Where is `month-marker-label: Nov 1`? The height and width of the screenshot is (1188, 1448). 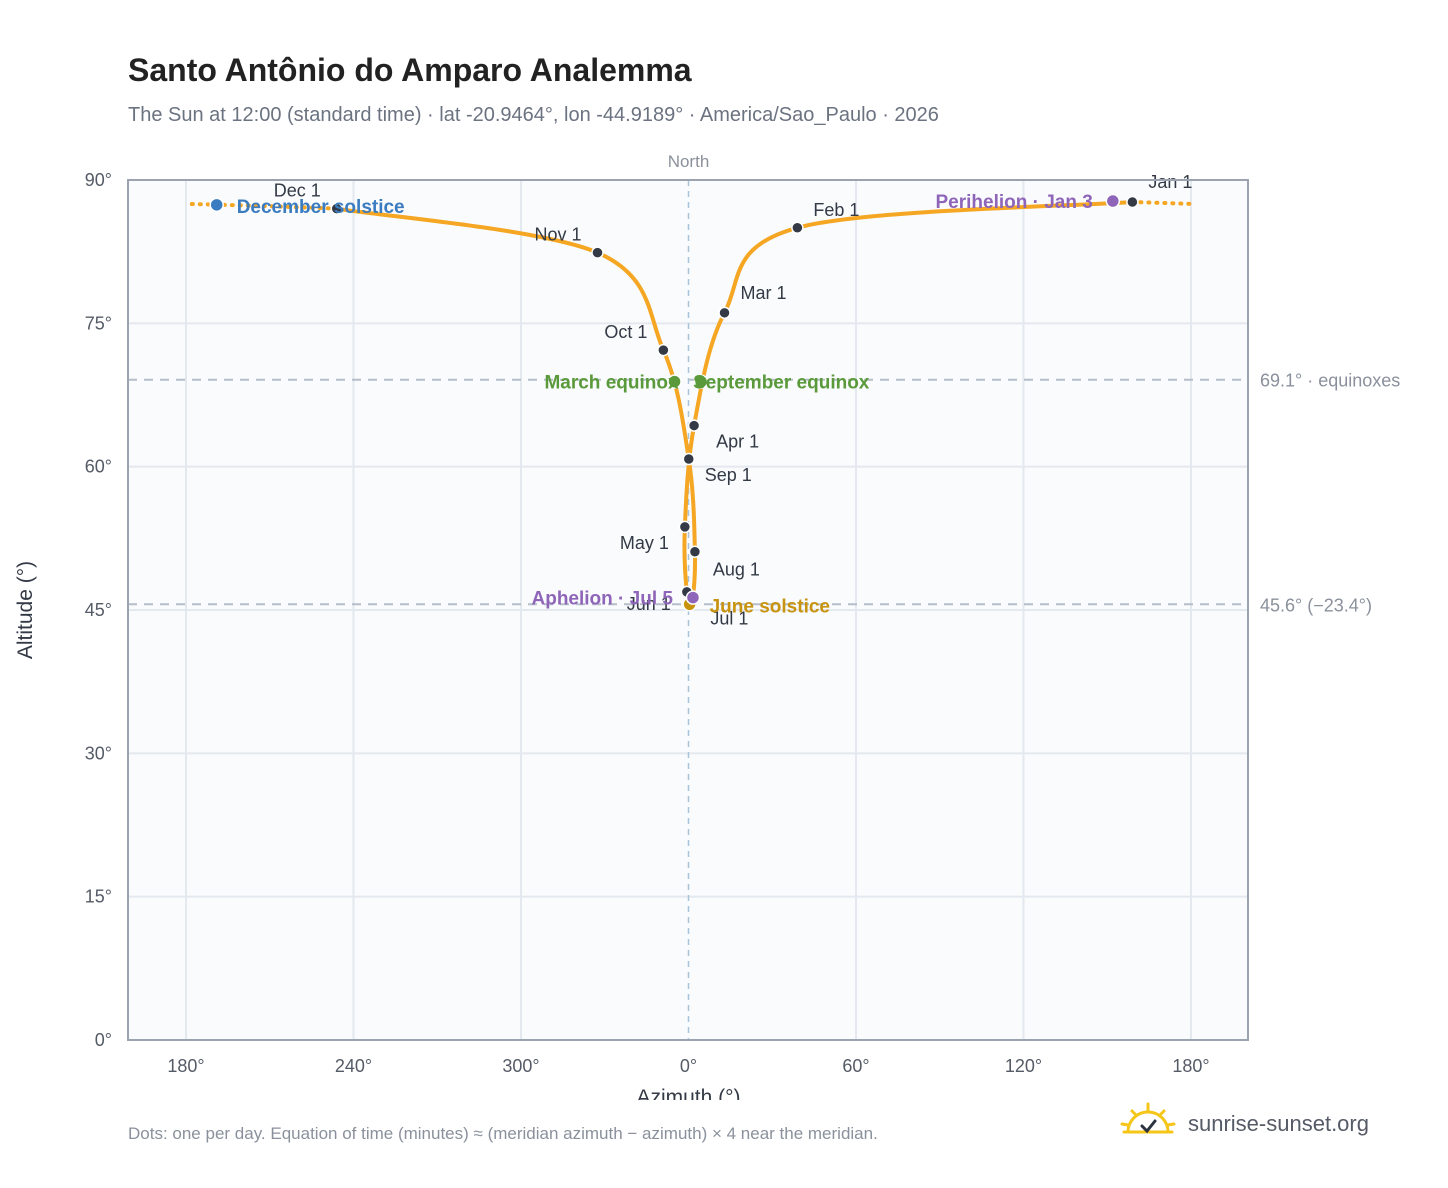 month-marker-label: Nov 1 is located at coordinates (557, 235).